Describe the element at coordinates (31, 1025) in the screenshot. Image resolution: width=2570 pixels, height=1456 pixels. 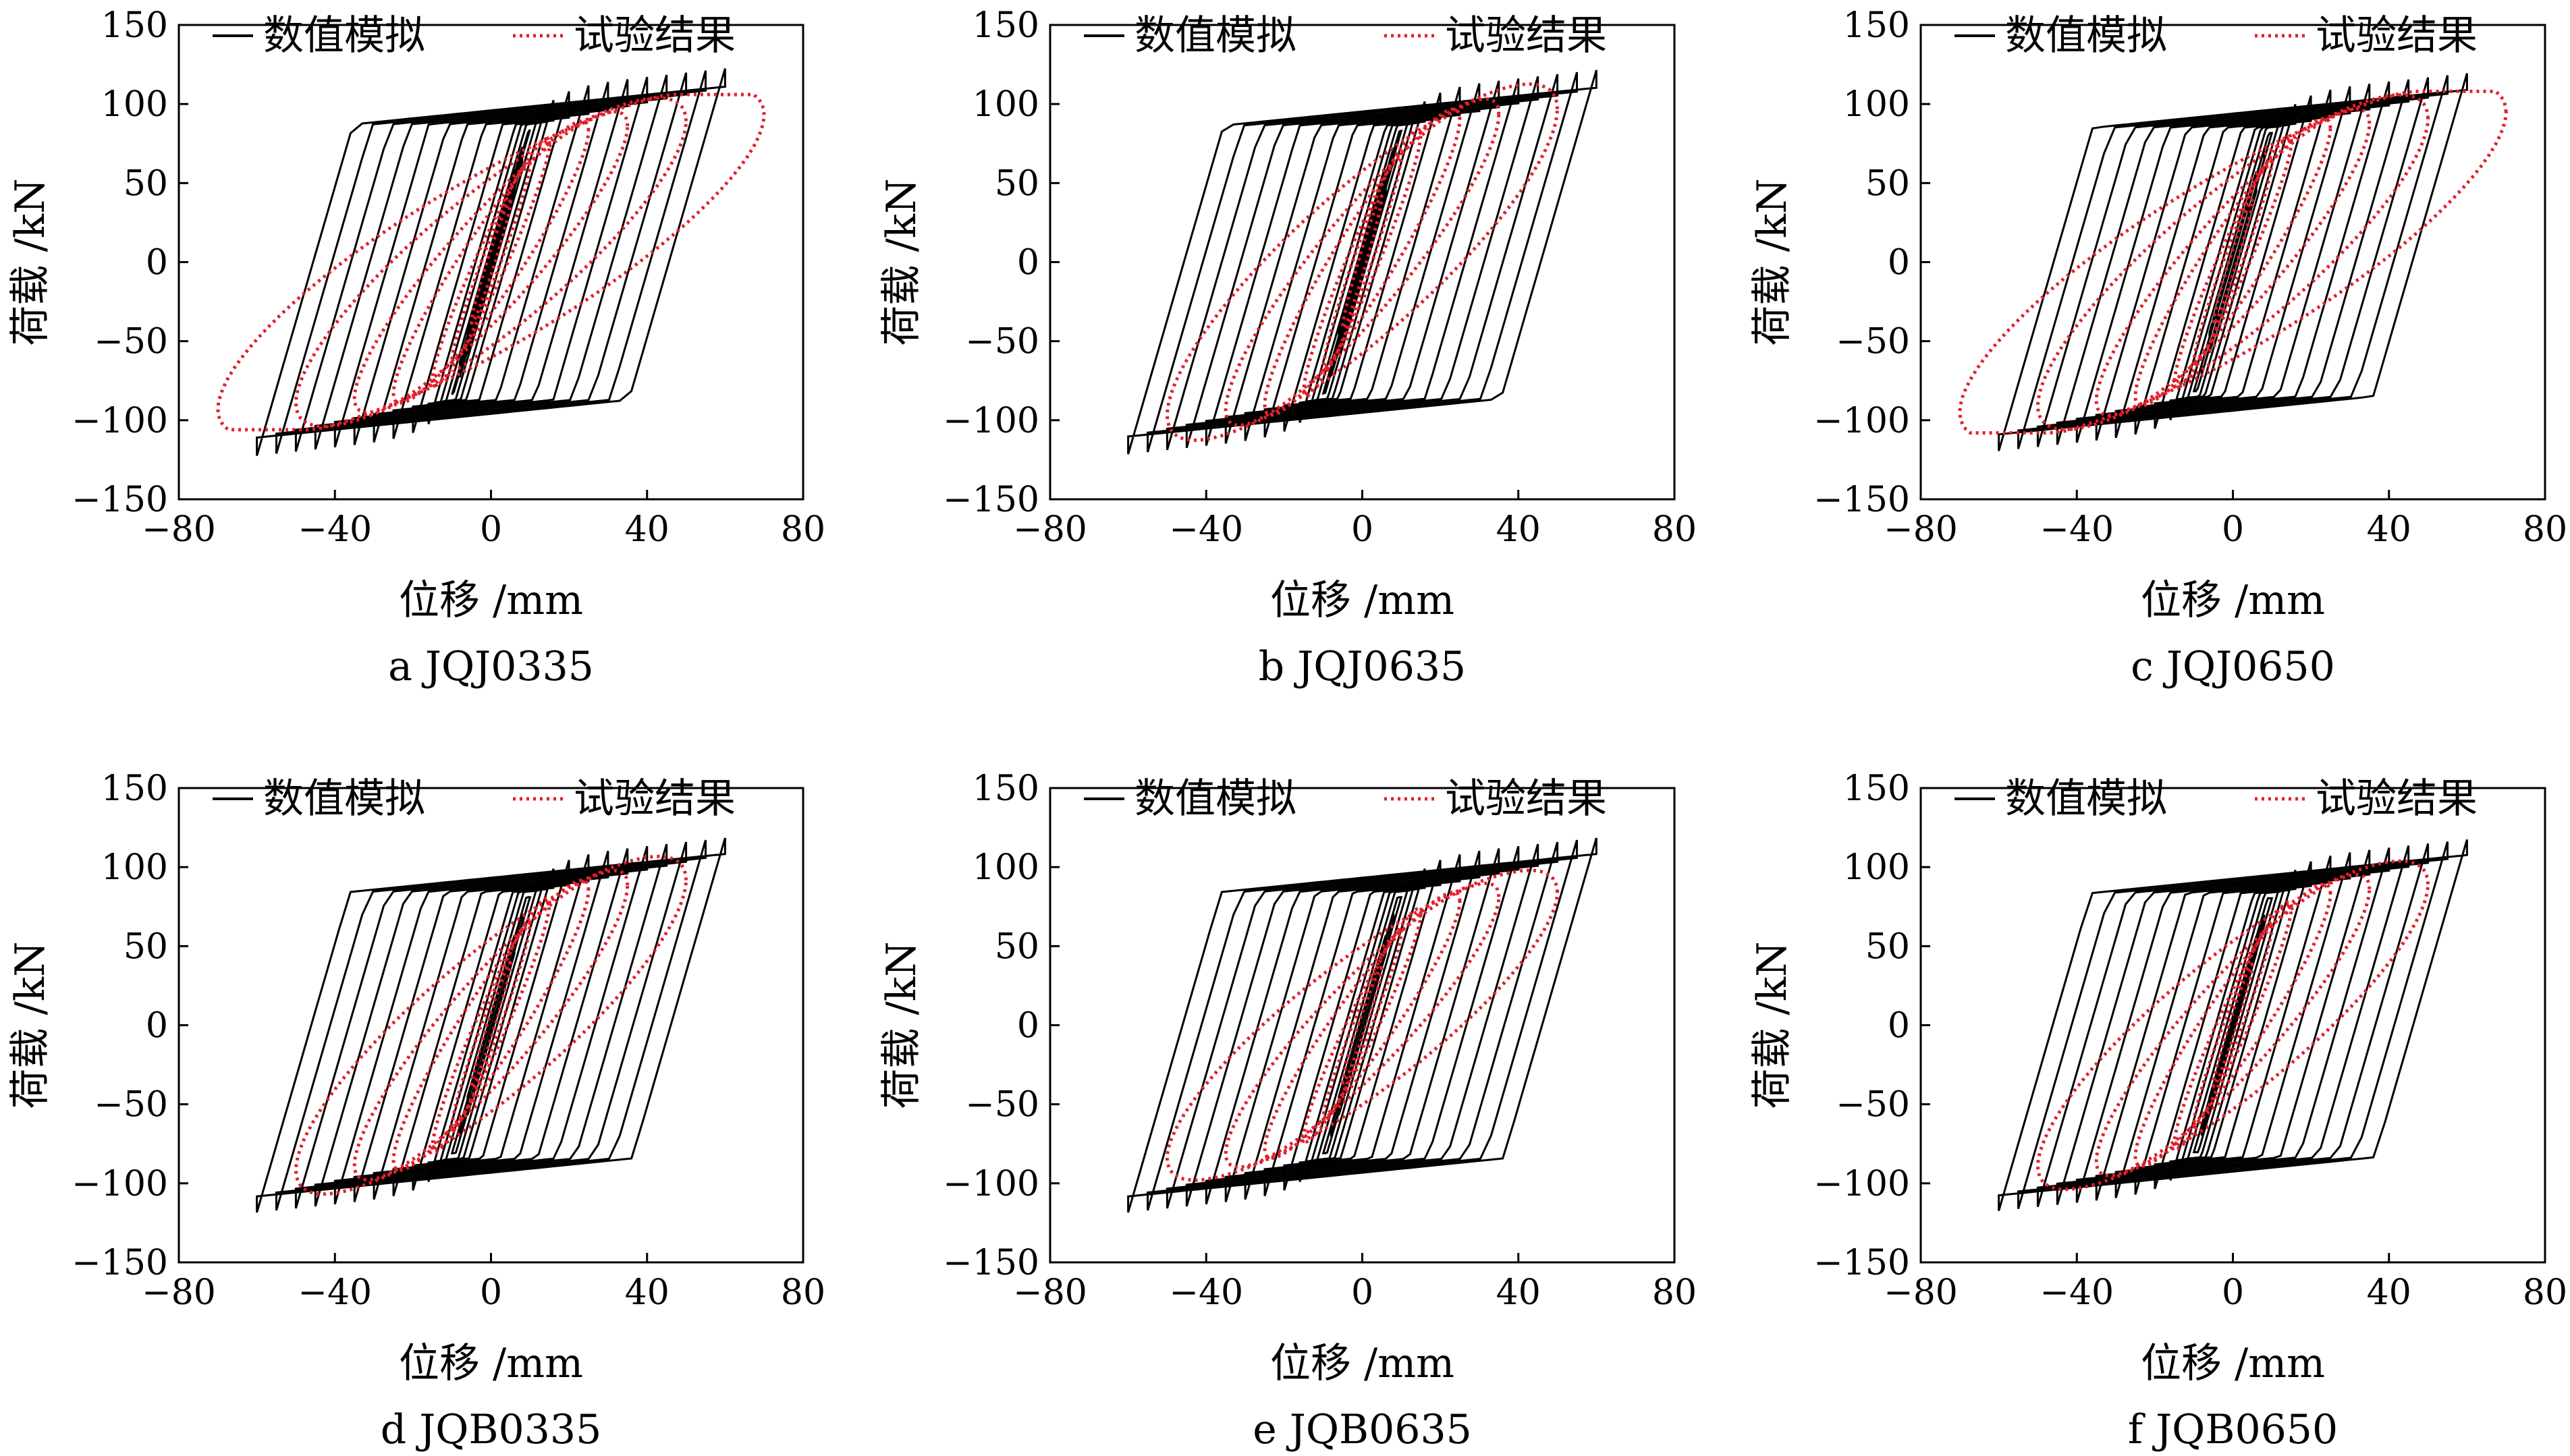
I see `y-axis-title: 荷载 /kN` at that location.